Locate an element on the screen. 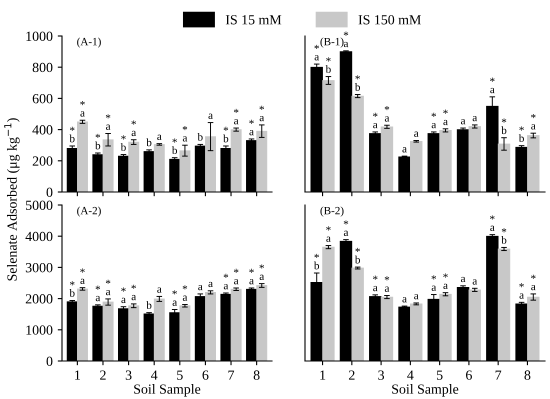 The height and width of the screenshot is (399, 550). x-tick-label: 7 is located at coordinates (231, 375).